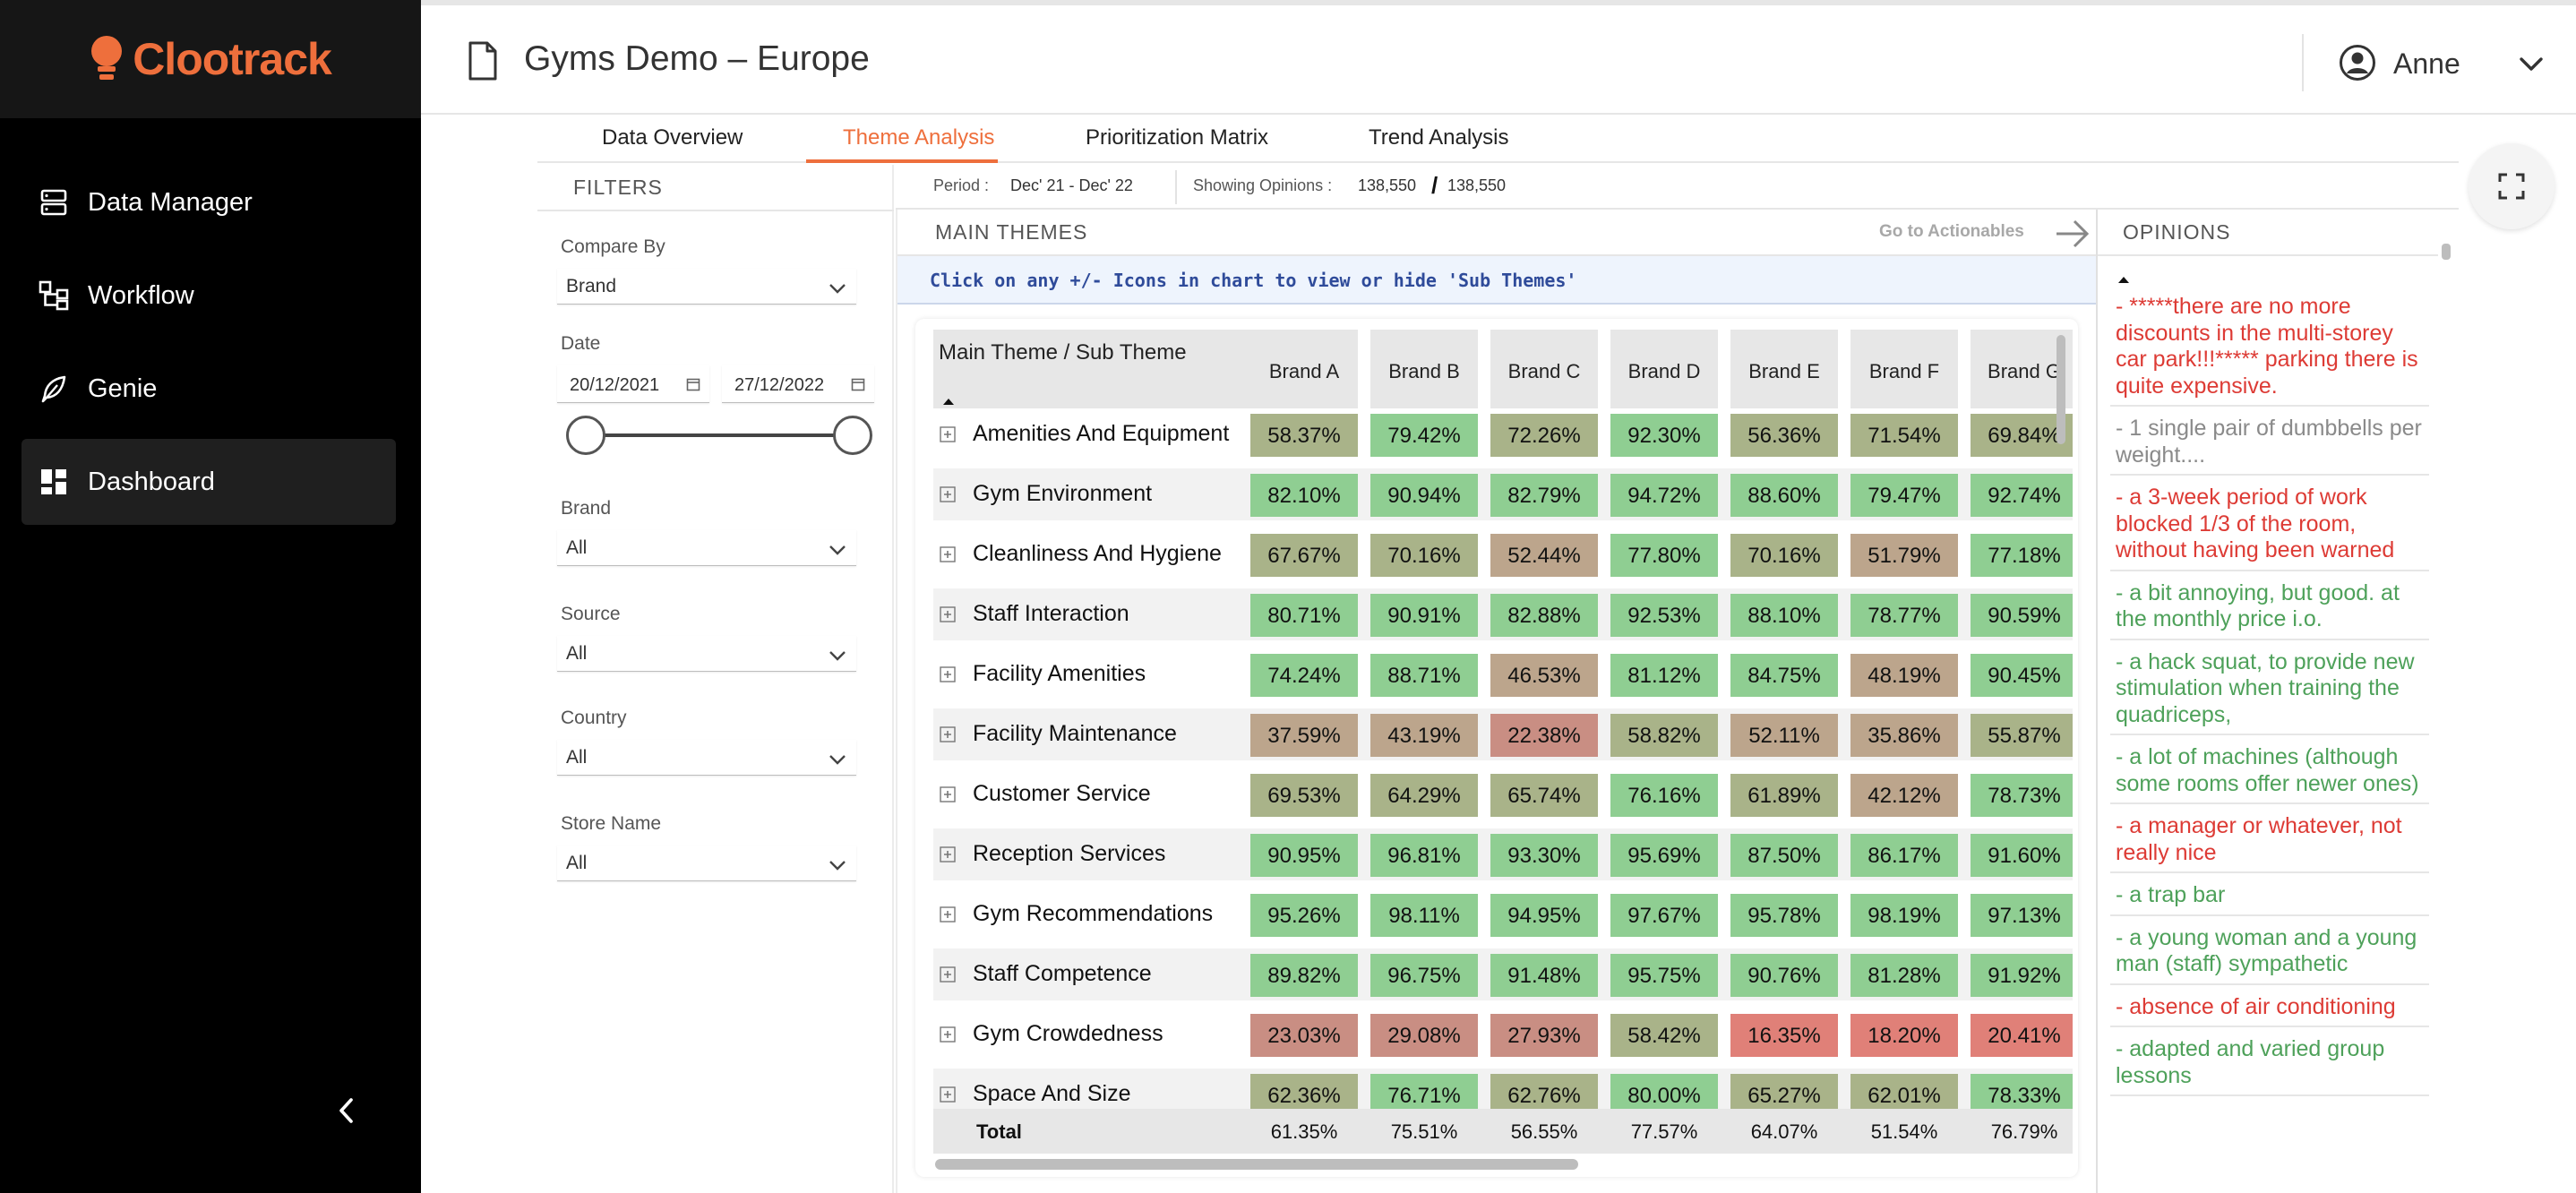  Describe the element at coordinates (1544, 615) in the screenshot. I see `heatmap-cell: 82.88%` at that location.